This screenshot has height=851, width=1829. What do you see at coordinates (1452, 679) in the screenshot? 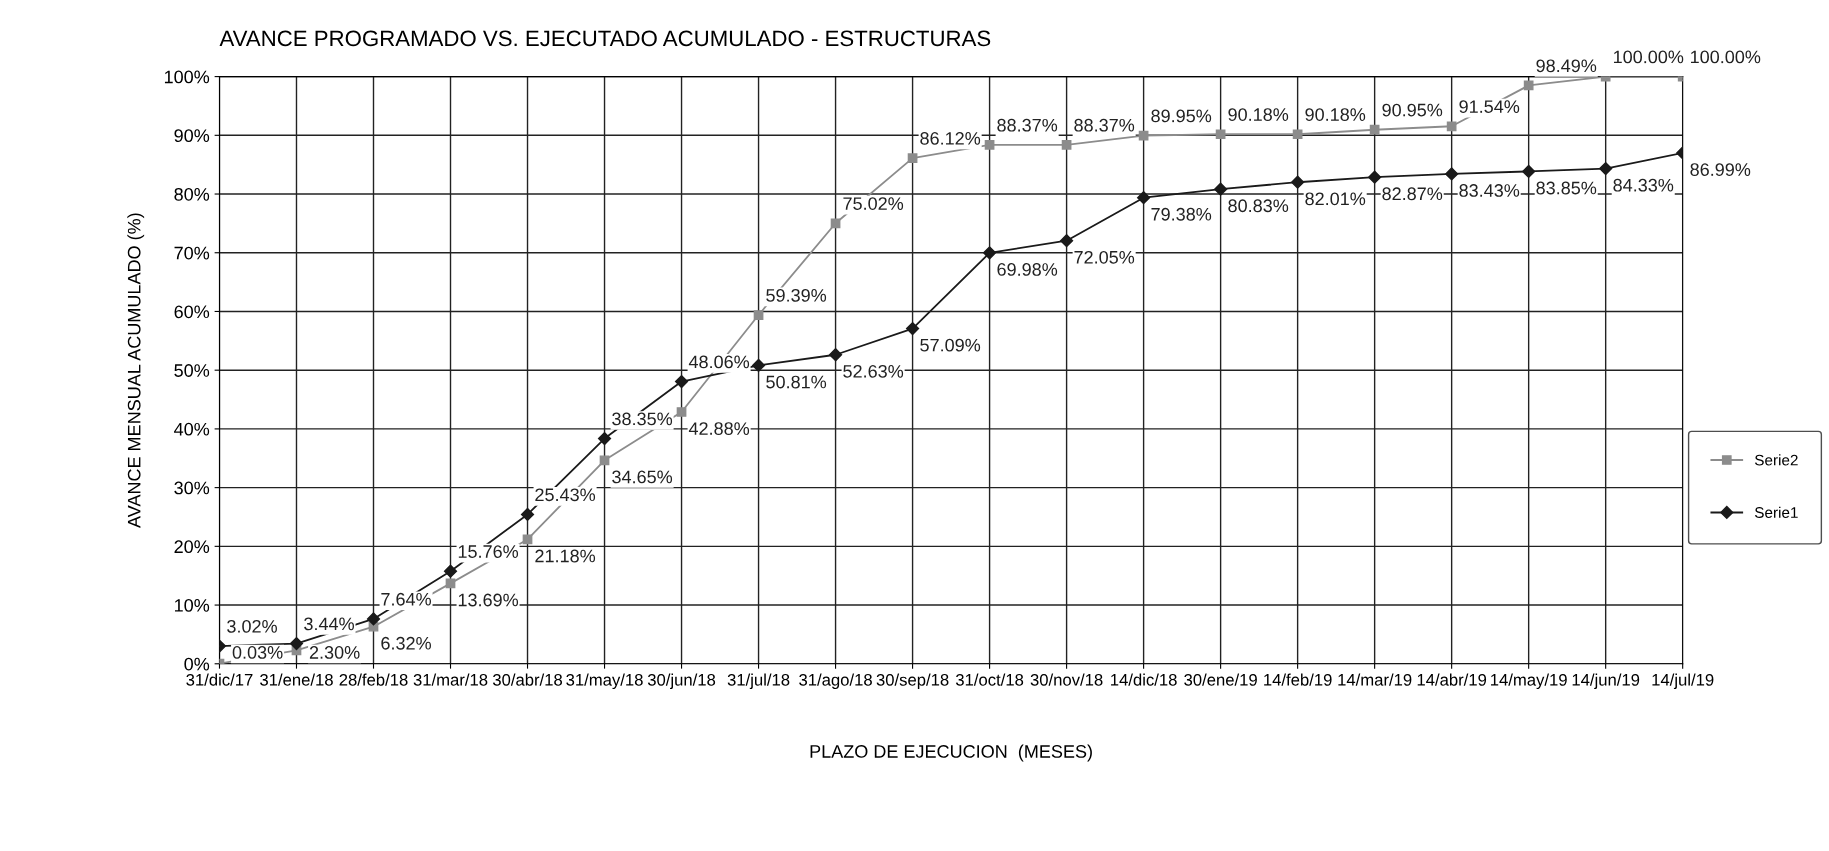
I see `x-tick-label: 14/abr/19` at bounding box center [1452, 679].